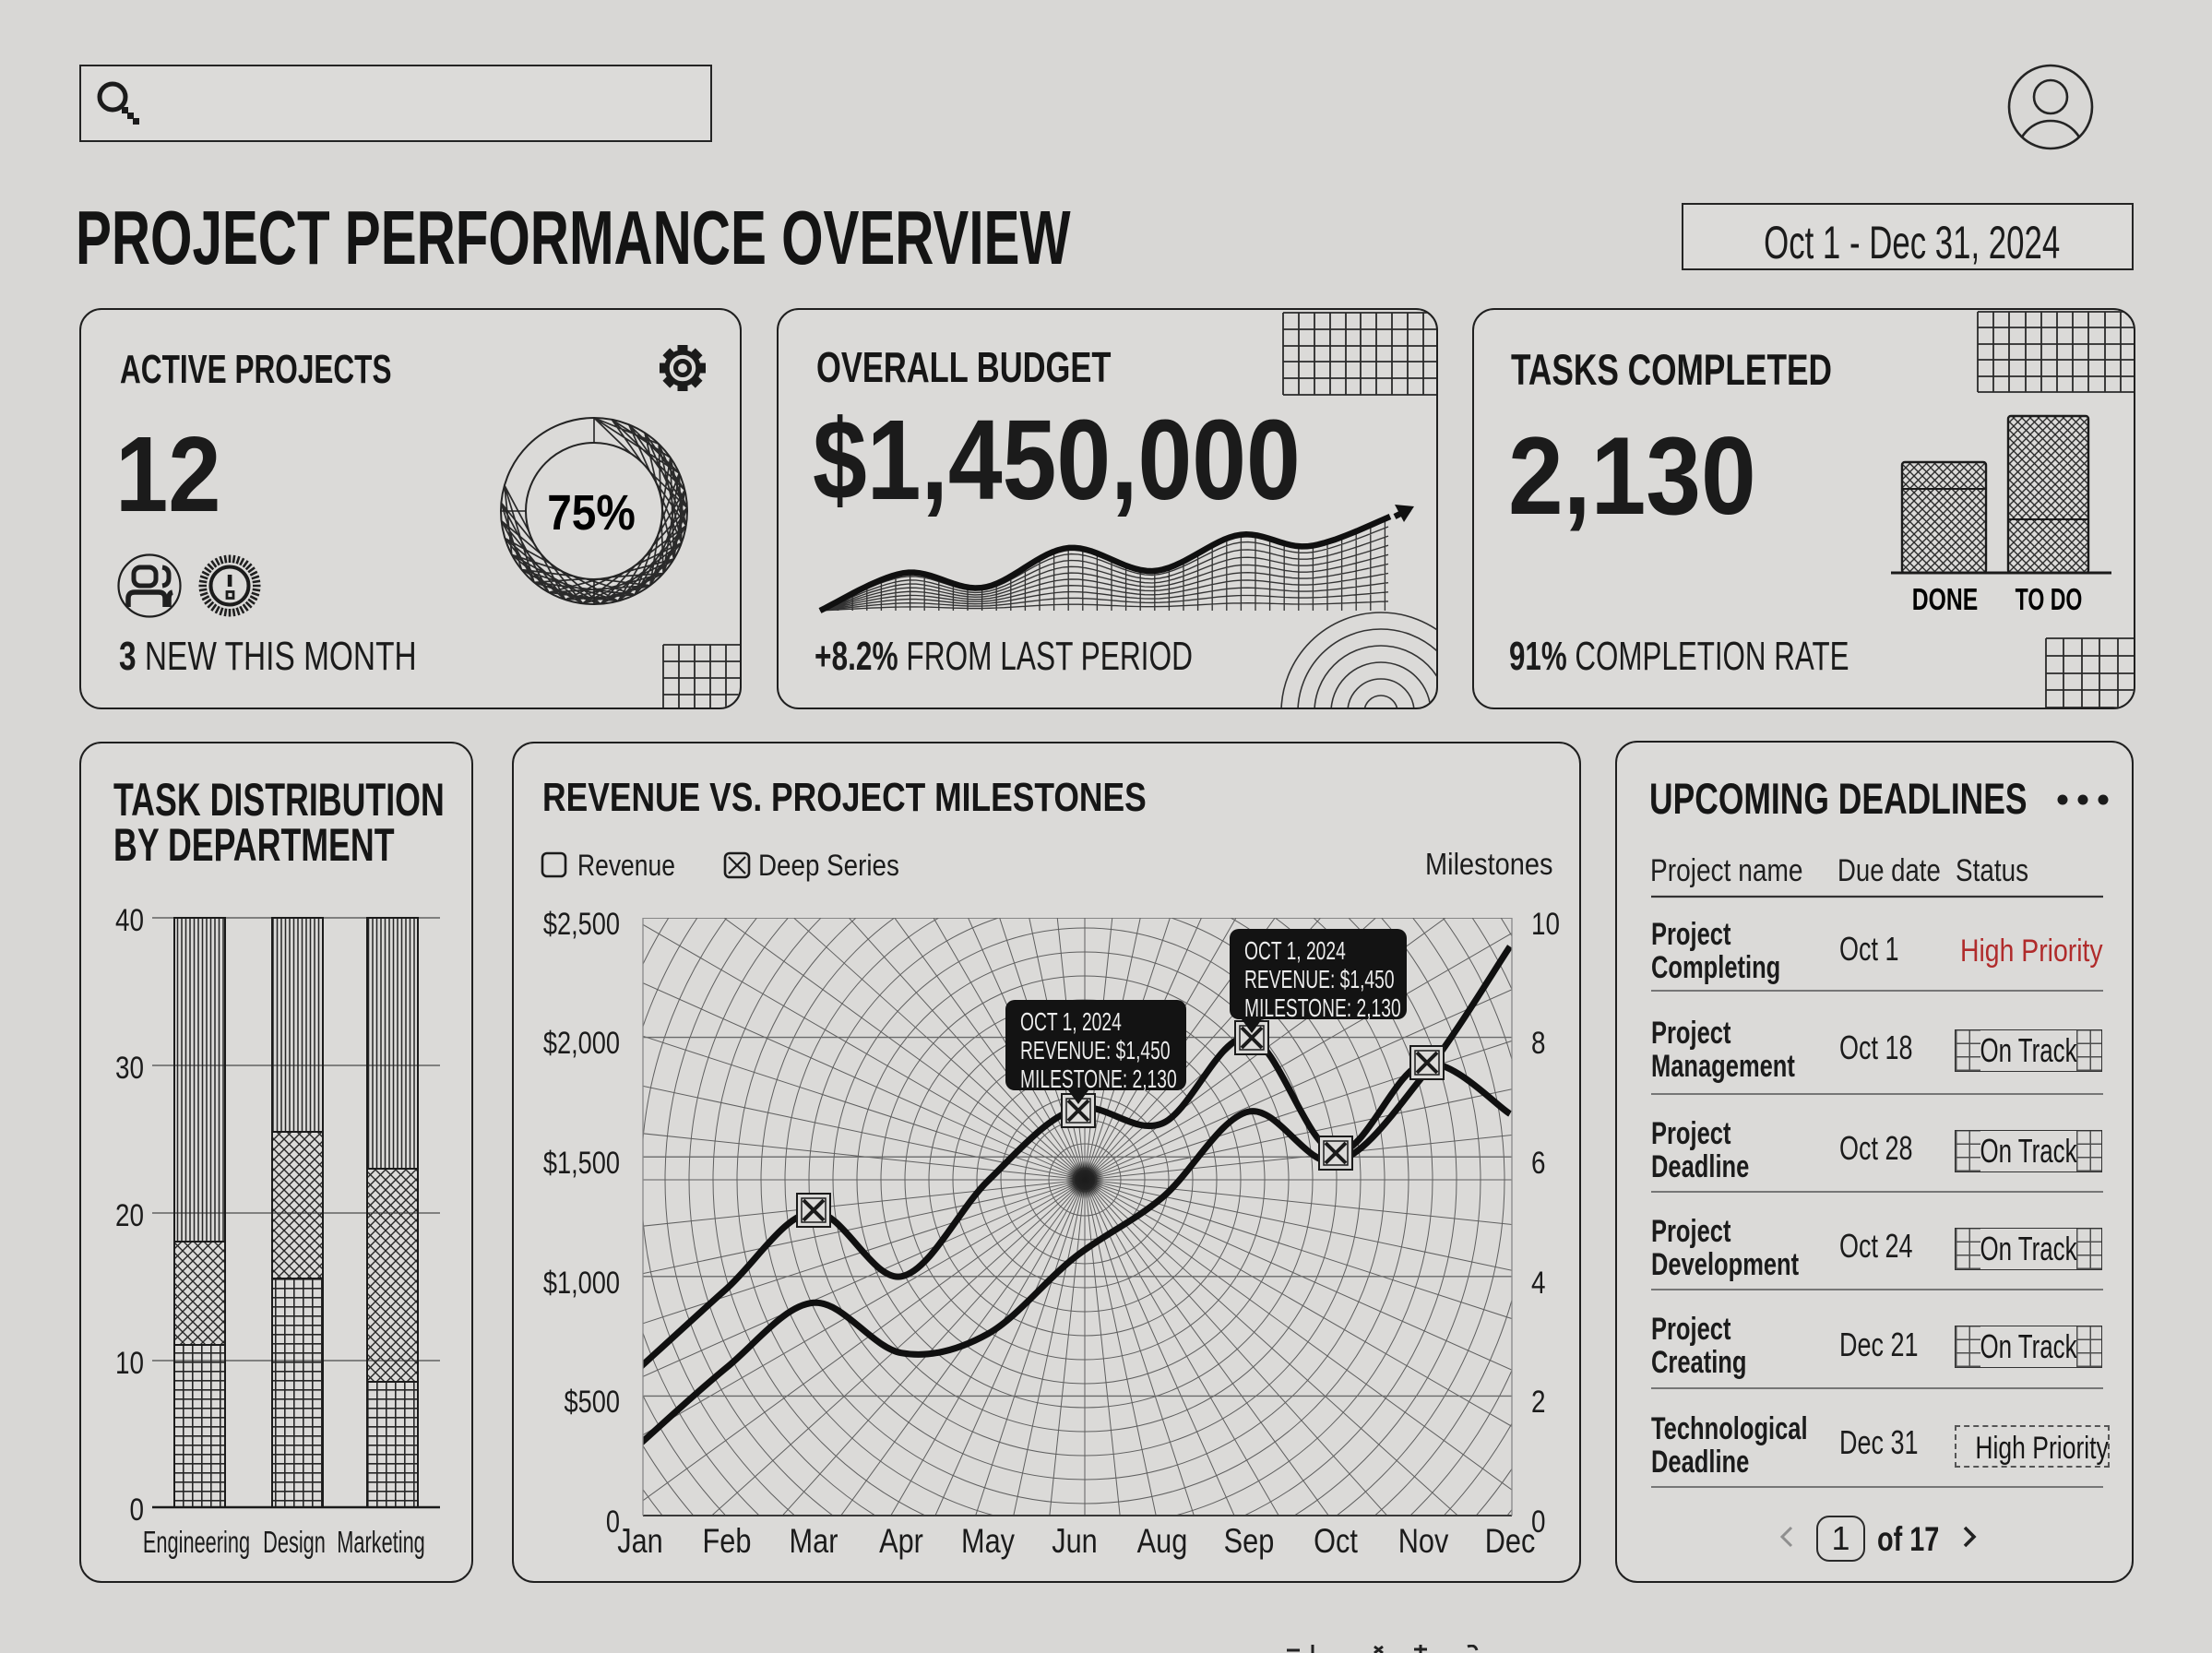  I want to click on svg-text: Marketing, so click(381, 1542).